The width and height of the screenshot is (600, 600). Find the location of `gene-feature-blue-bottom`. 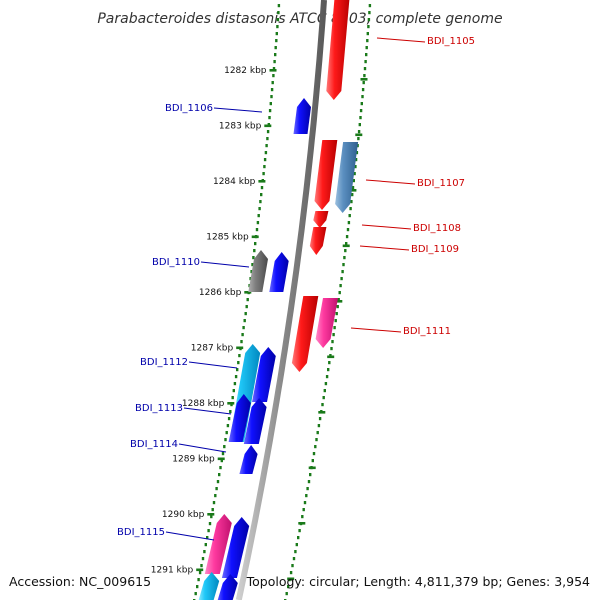

gene-feature-blue-bottom is located at coordinates (227, 587).